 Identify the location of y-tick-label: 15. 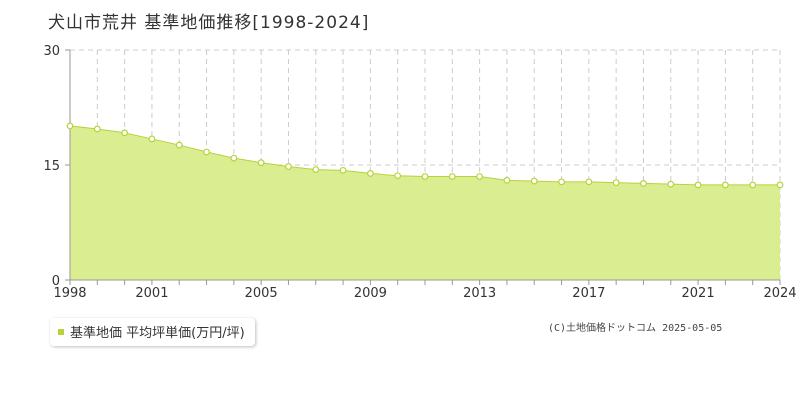
(51, 166).